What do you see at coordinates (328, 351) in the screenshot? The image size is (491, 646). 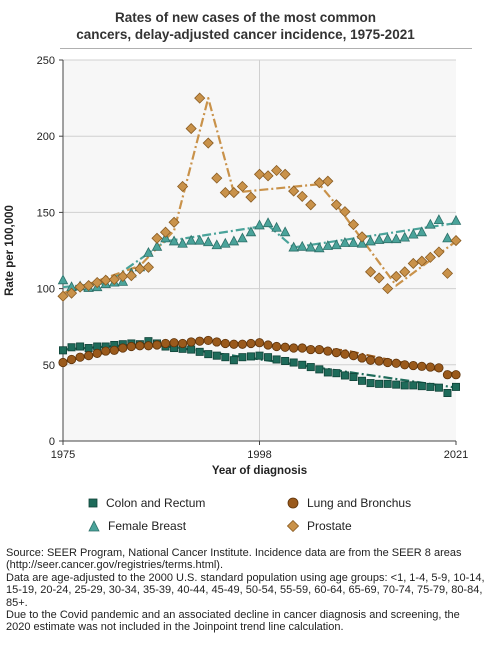 I see `point-lung-bronchus-2006` at bounding box center [328, 351].